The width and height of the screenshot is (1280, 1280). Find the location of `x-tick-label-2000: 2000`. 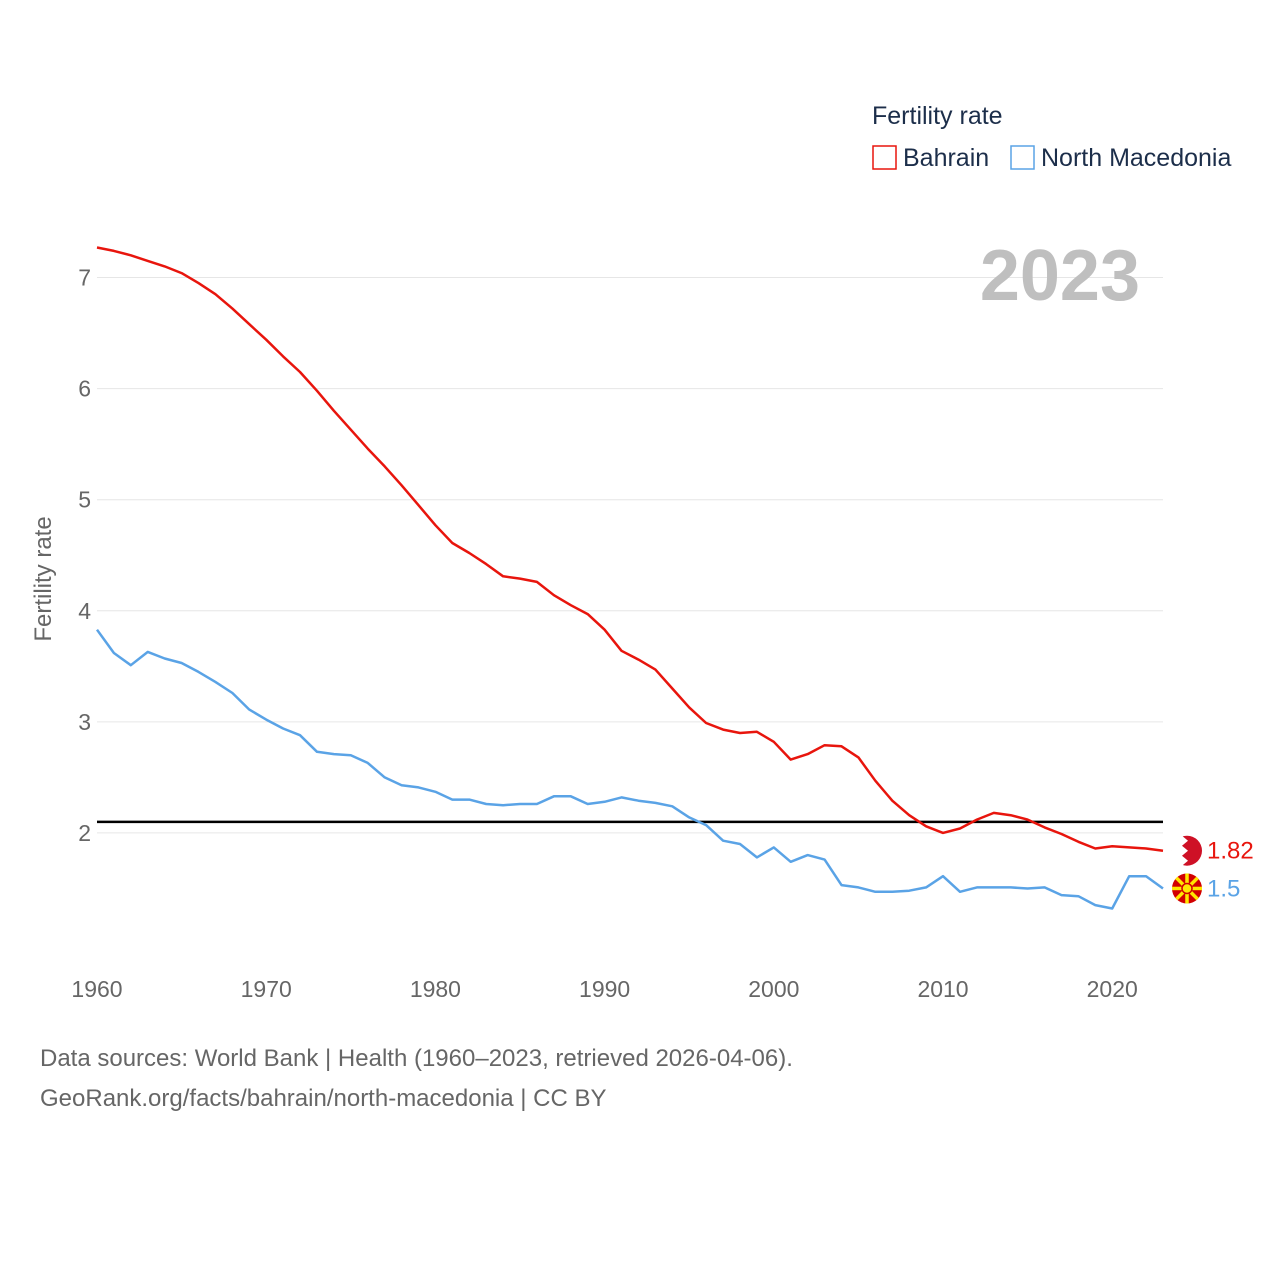

x-tick-label-2000: 2000 is located at coordinates (773, 989).